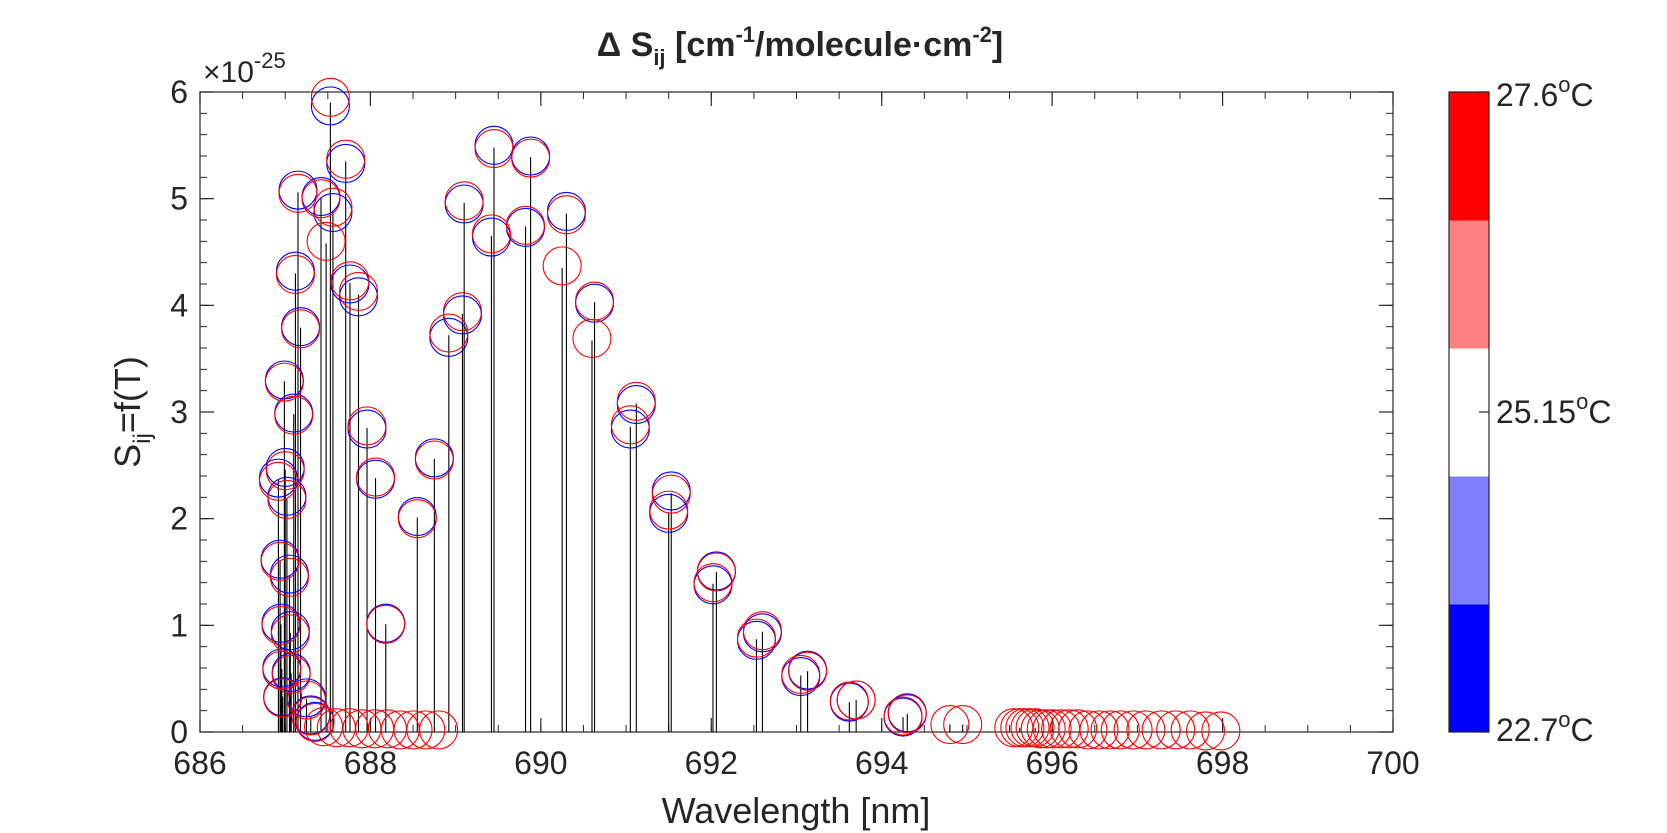 This screenshot has height=833, width=1667. I want to click on y-tick-label: 4, so click(179, 305).